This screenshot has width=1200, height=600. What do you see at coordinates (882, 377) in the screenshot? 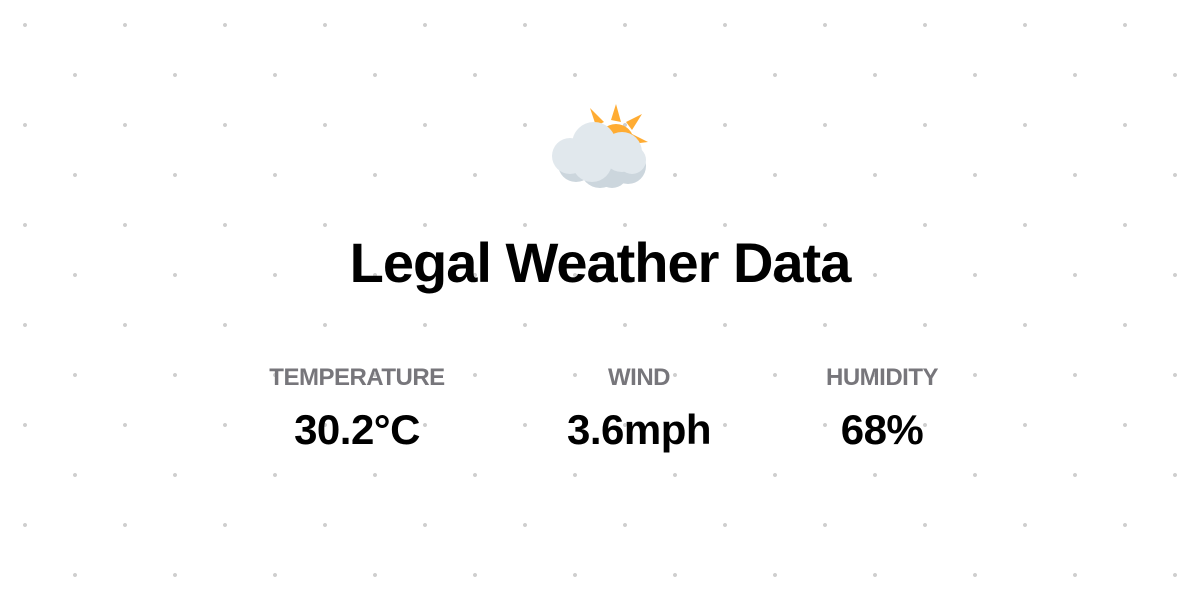
I see `stat-label: HUMIDITY` at bounding box center [882, 377].